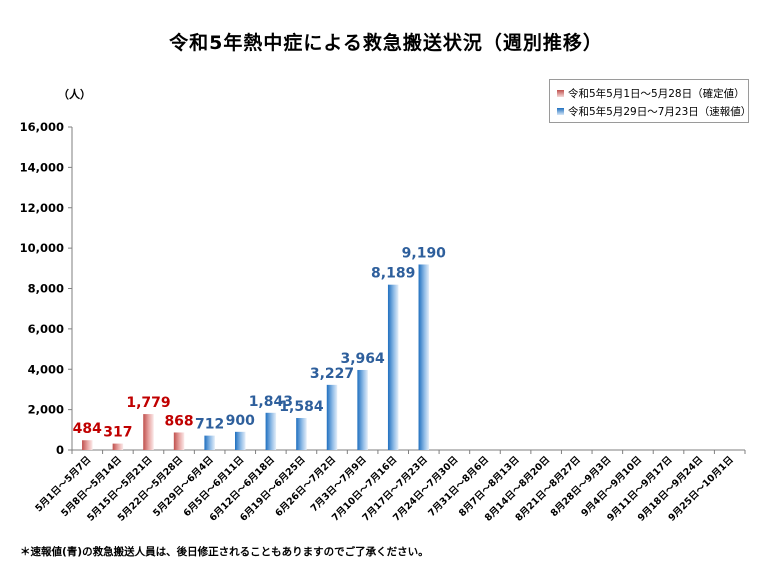  I want to click on legend-swatch-confirmed, so click(560, 93).